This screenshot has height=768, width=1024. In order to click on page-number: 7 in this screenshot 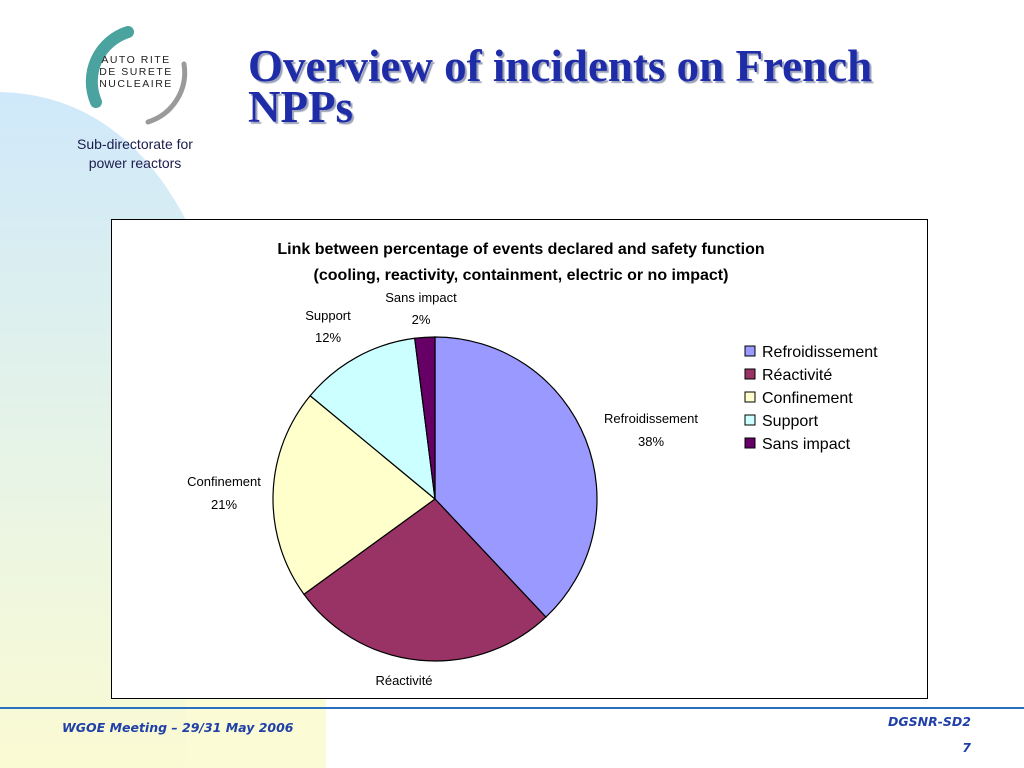, I will do `click(966, 747)`.